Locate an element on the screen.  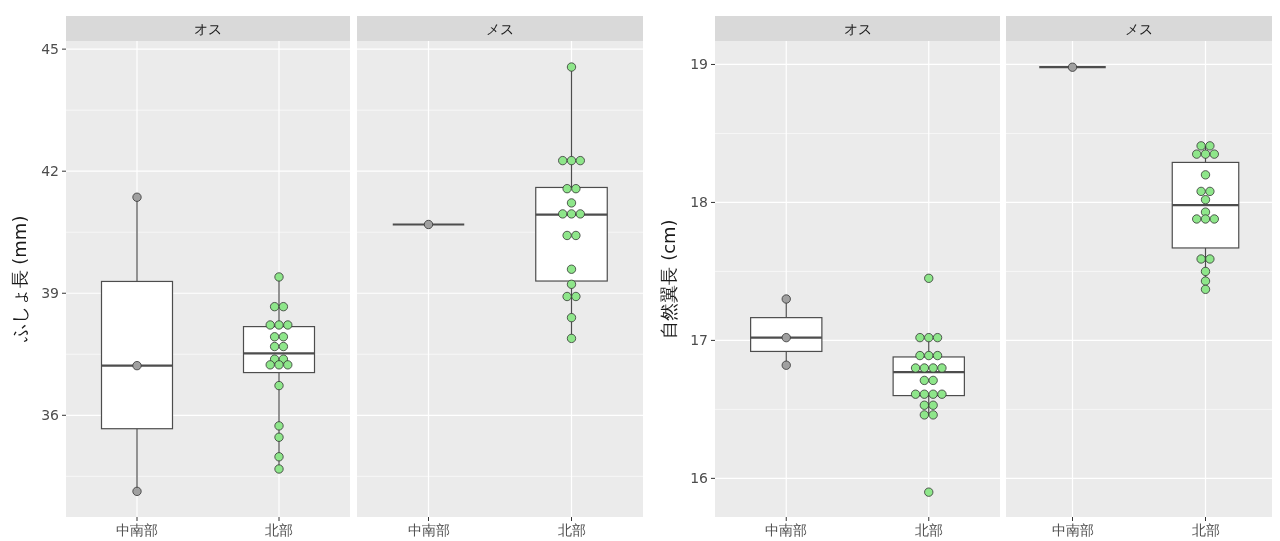
y-axis-title: ふしょ長 (mm) is located at coordinates (19, 279).